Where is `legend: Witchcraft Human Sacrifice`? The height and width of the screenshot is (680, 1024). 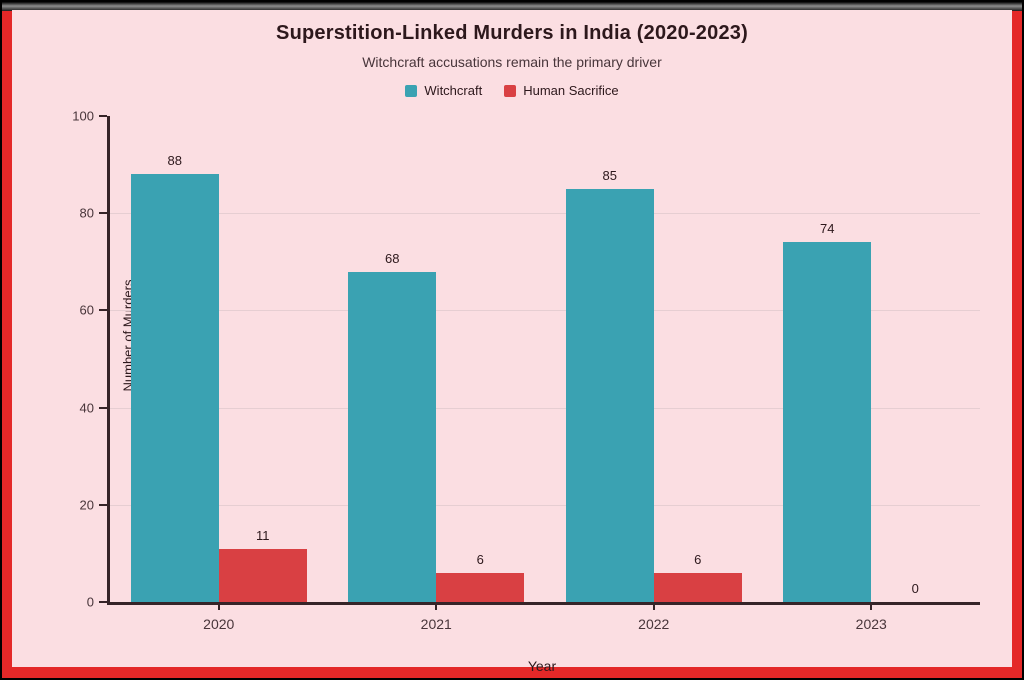
legend: Witchcraft Human Sacrifice is located at coordinates (512, 90).